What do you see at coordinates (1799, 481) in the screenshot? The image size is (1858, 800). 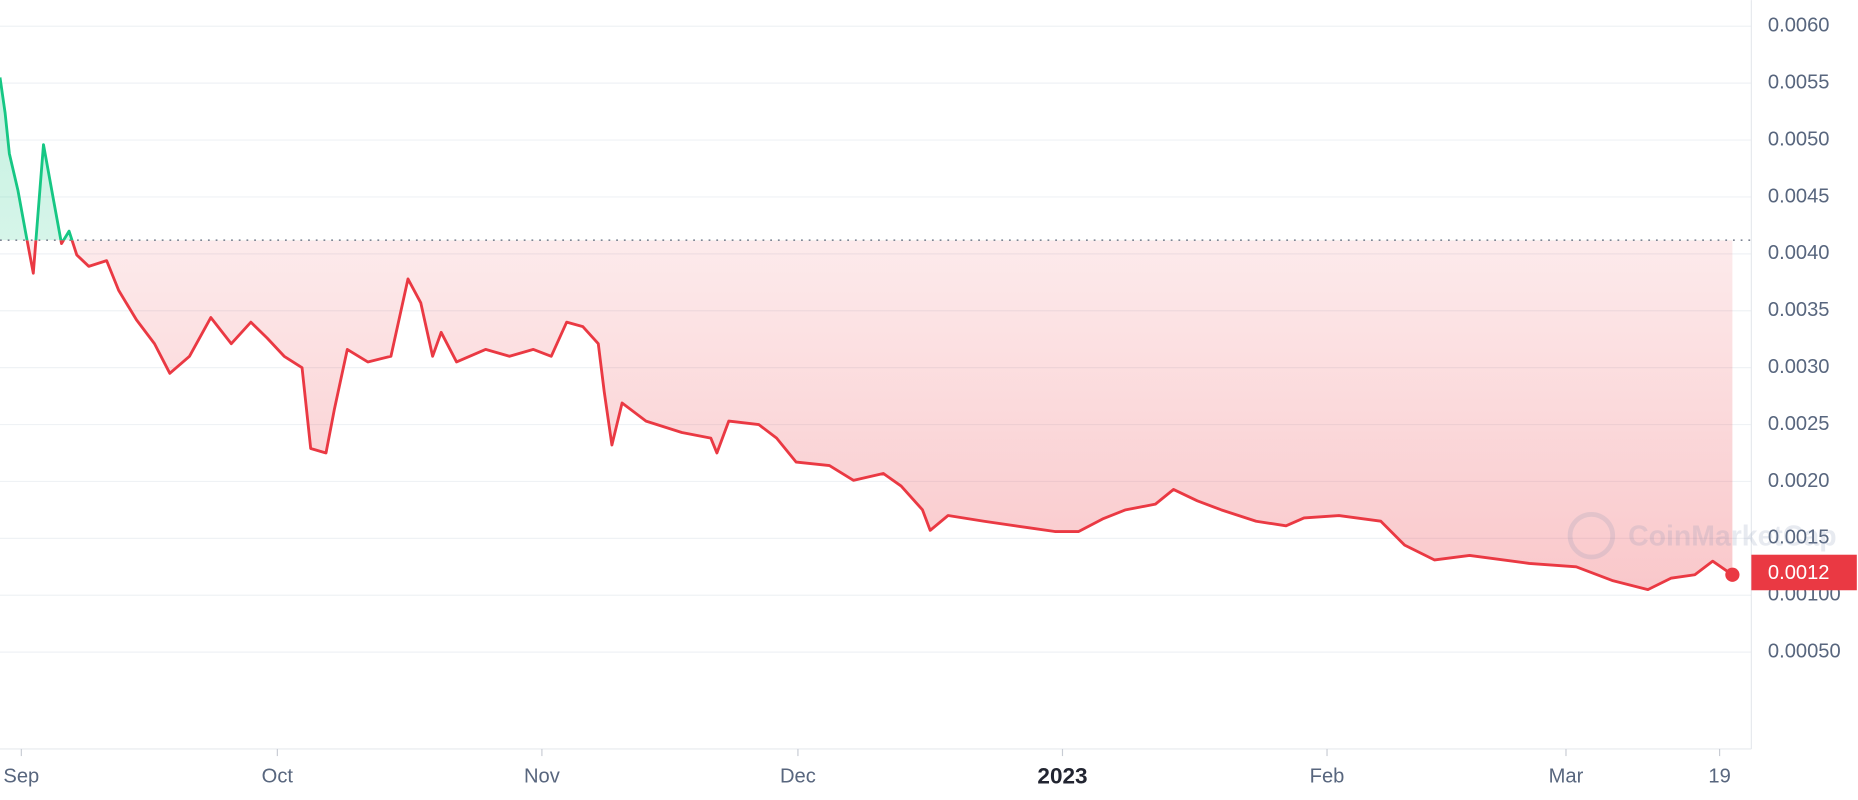 I see `y-tick-label: 0.0020` at bounding box center [1799, 481].